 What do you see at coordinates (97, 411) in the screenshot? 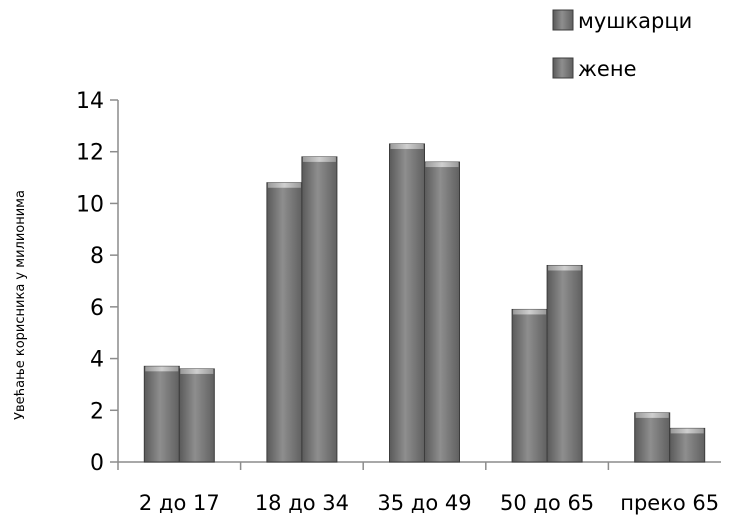
I see `y-tick-label: 2` at bounding box center [97, 411].